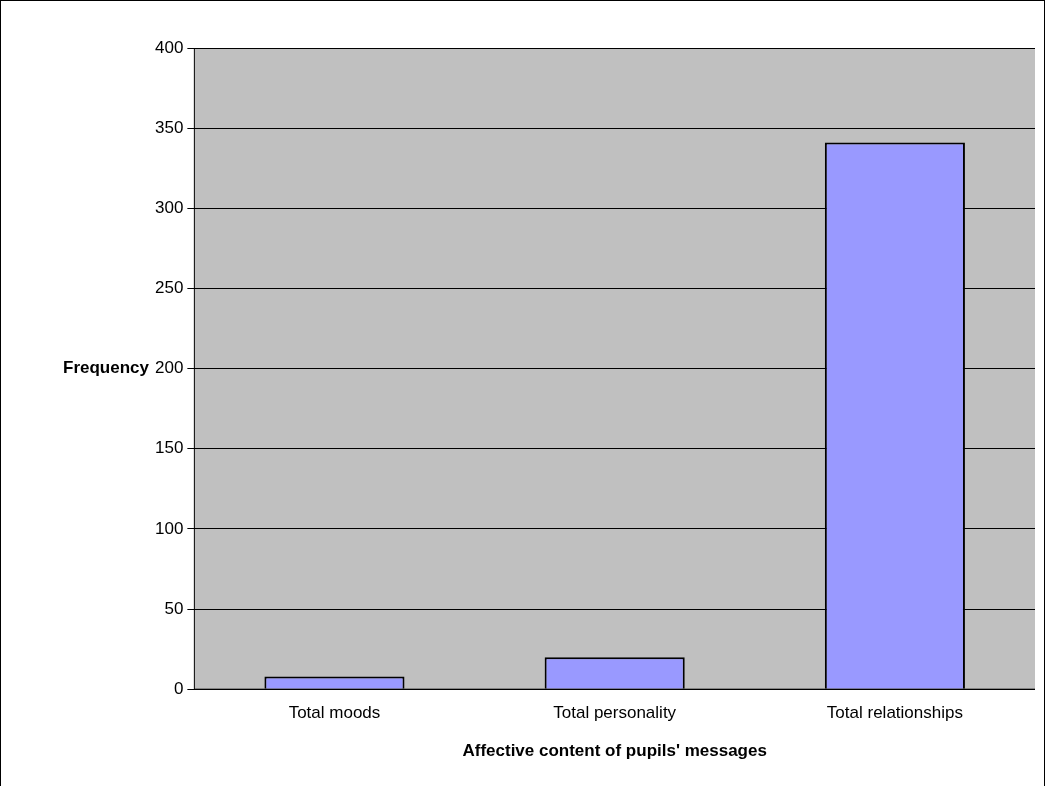 The image size is (1045, 787). What do you see at coordinates (334, 713) in the screenshot?
I see `x-tick-label: Total moods` at bounding box center [334, 713].